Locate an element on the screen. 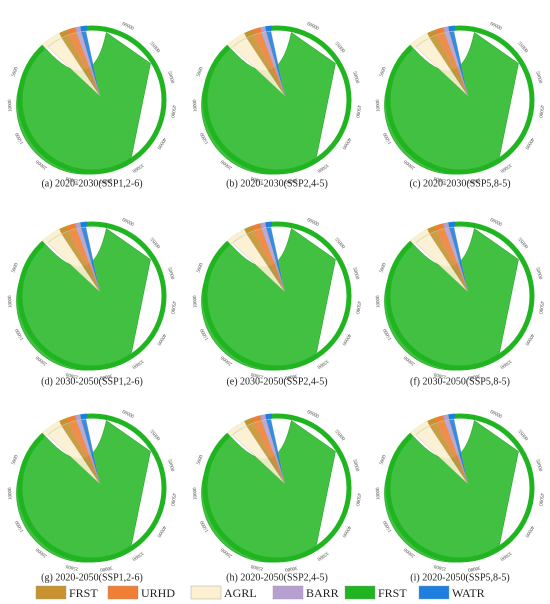 The width and height of the screenshot is (550, 604). legend-label: URHD is located at coordinates (158, 593).